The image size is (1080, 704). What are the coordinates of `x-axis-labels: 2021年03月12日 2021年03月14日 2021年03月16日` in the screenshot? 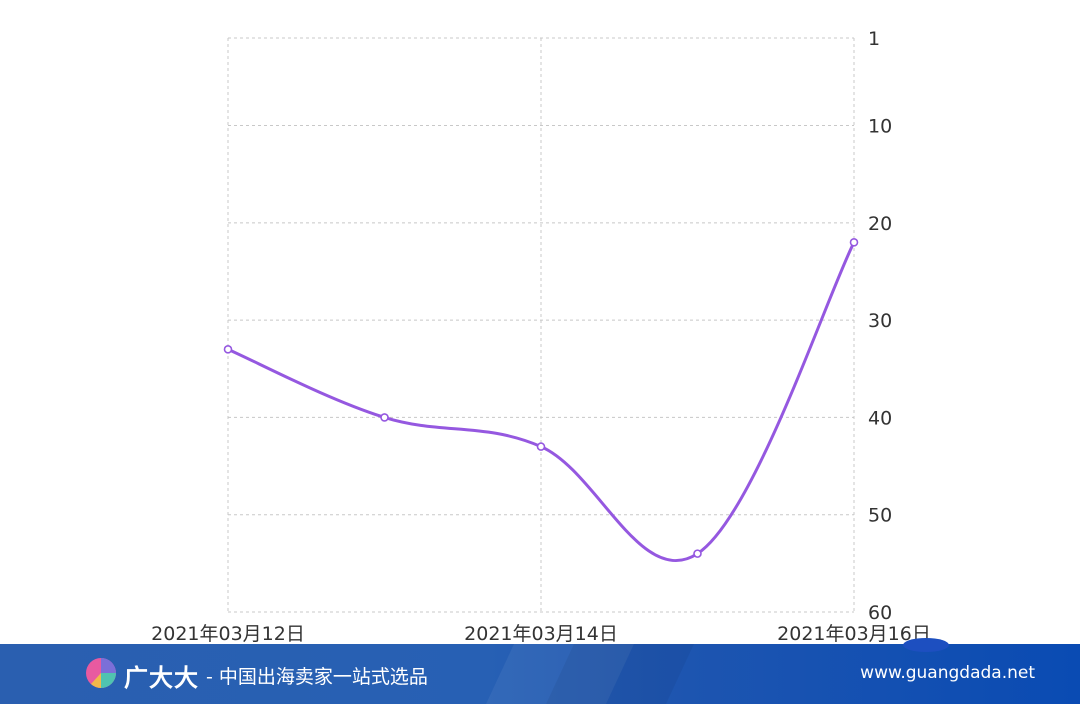 It's located at (541, 633).